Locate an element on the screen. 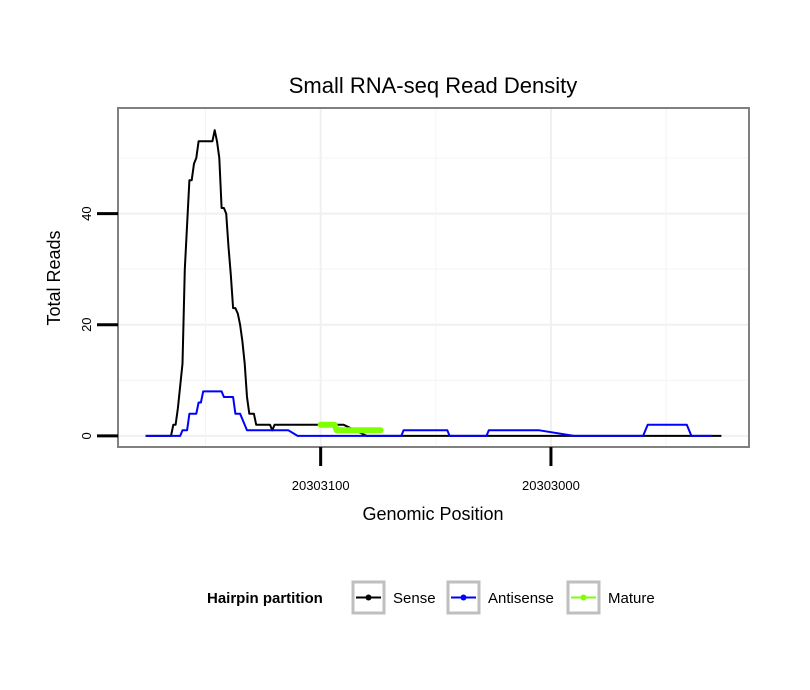 The width and height of the screenshot is (810, 690). y-tick-label: 0 is located at coordinates (86, 435).